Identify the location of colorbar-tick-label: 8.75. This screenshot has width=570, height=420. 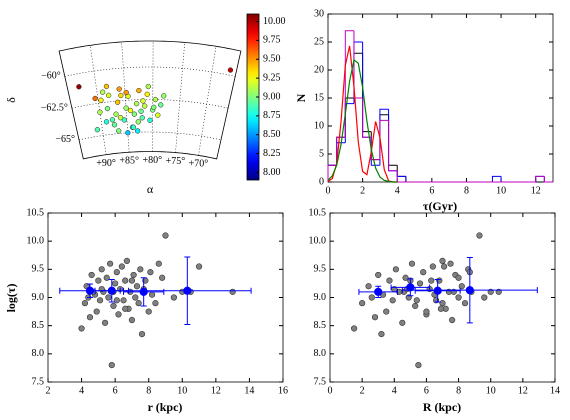
(272, 115).